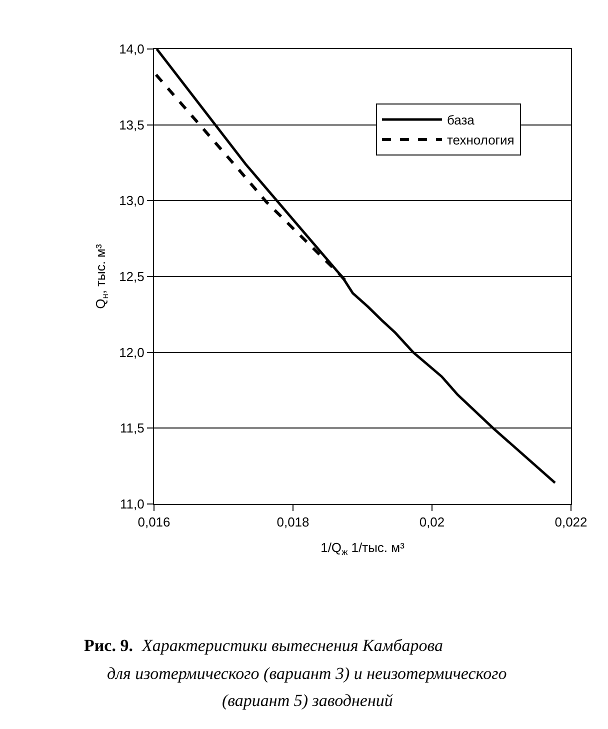  I want to click on x-tick-label: 0,018, so click(293, 522).